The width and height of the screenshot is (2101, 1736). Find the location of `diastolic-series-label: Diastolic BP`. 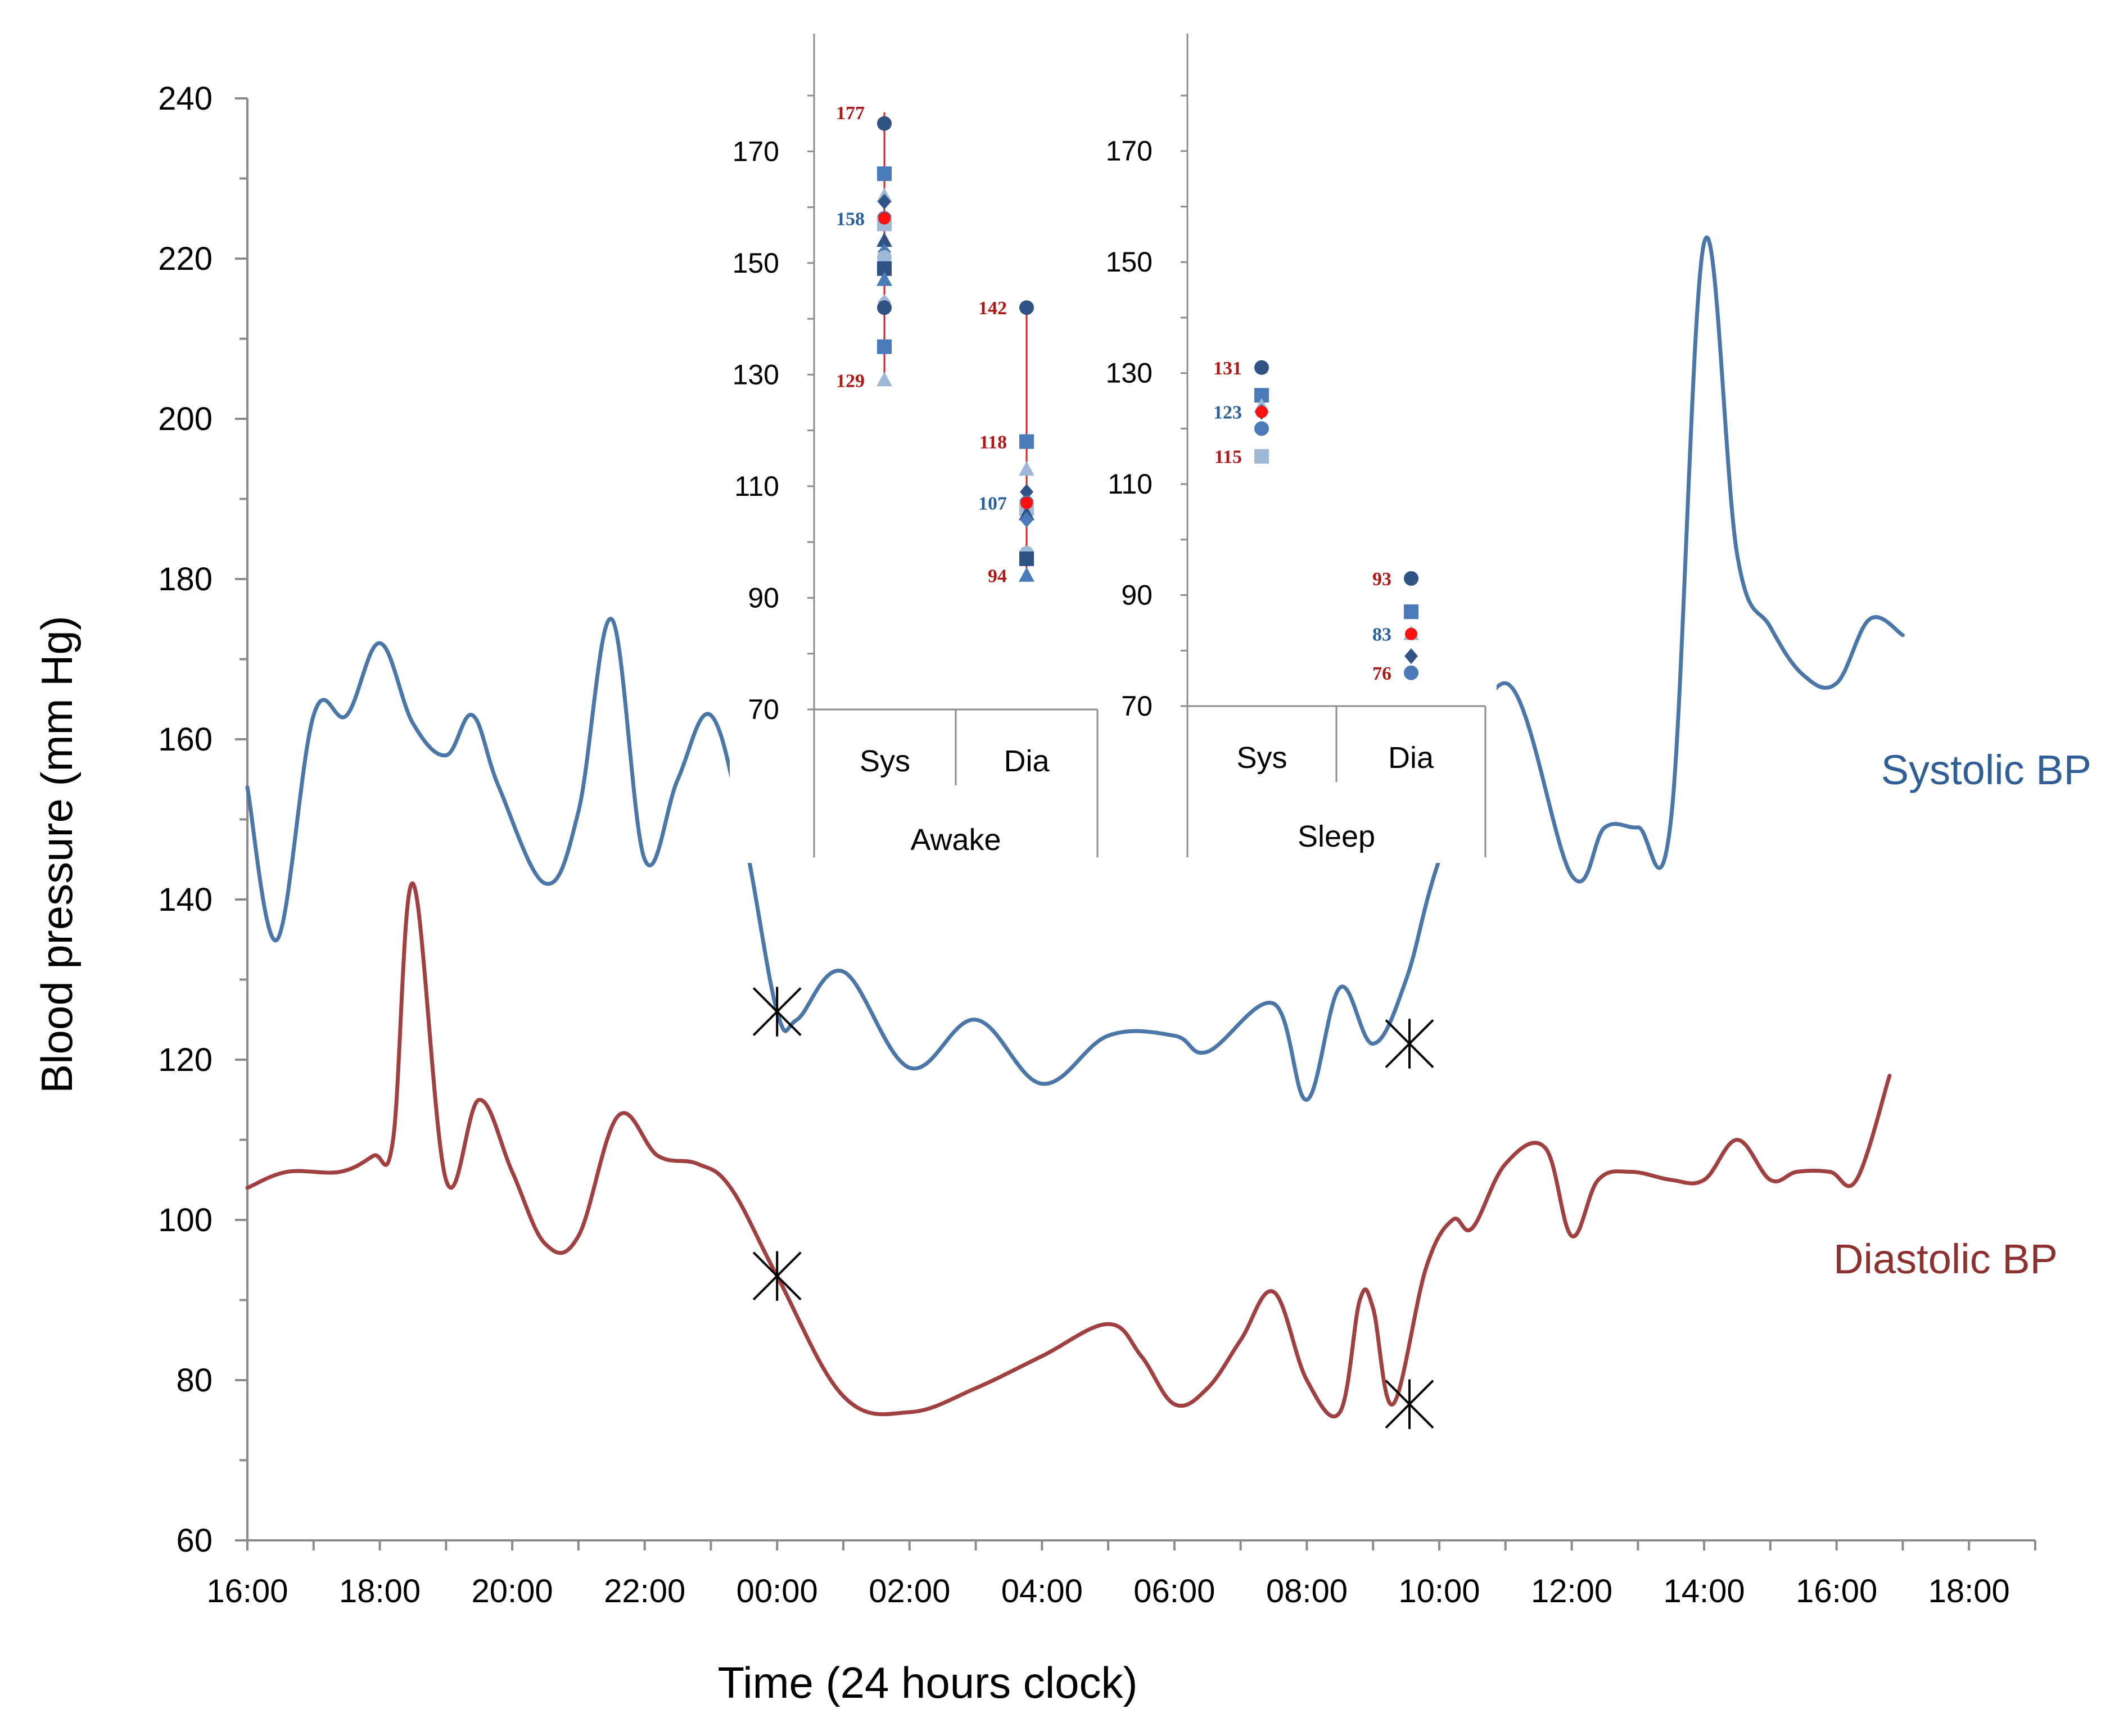

diastolic-series-label: Diastolic BP is located at coordinates (1945, 1259).